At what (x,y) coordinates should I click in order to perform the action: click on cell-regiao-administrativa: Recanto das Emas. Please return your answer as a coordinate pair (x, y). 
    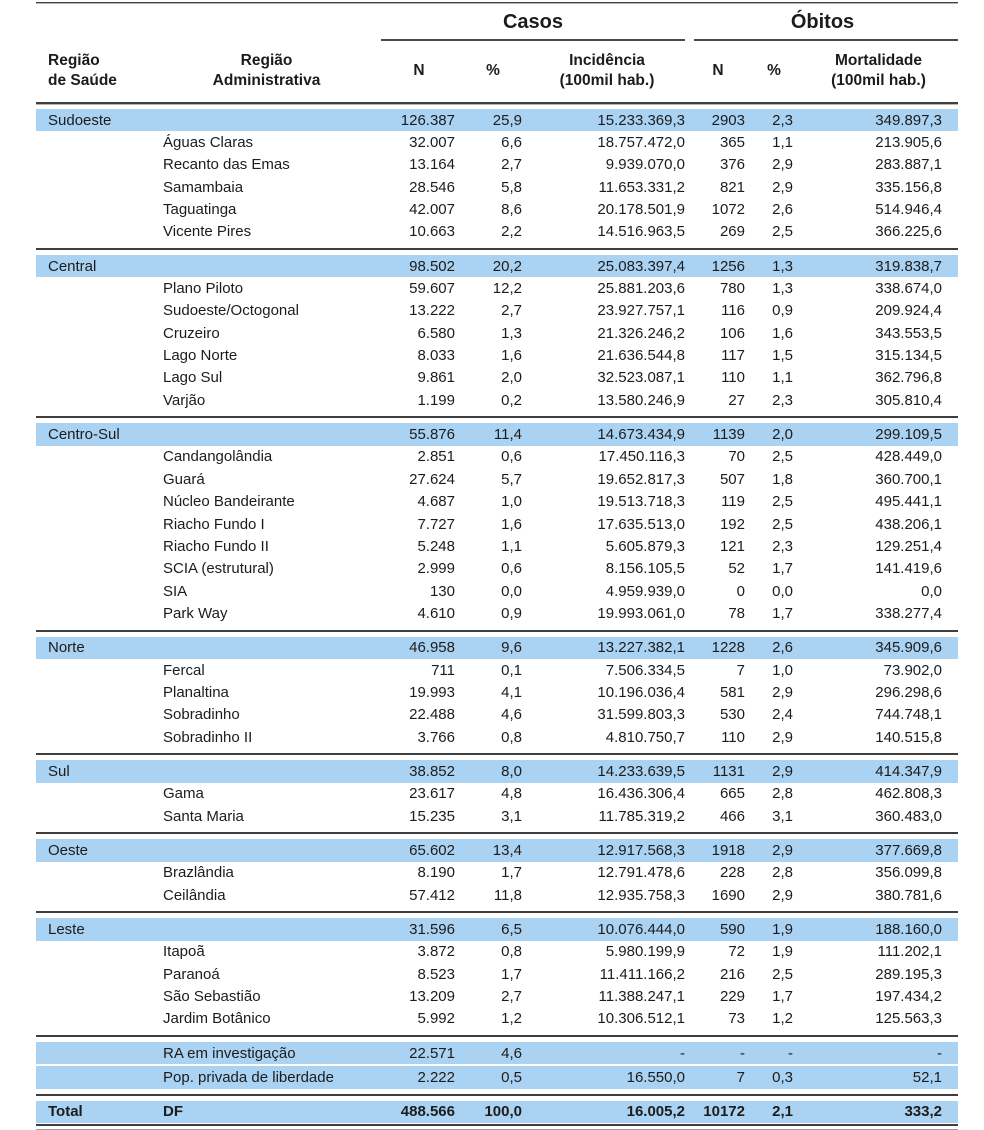
    Looking at the image, I should click on (226, 165).